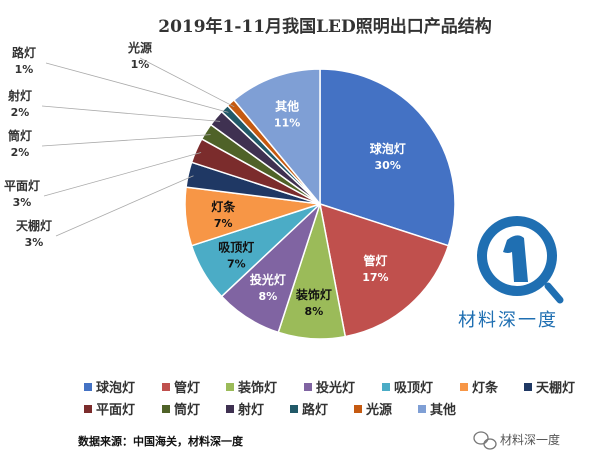  I want to click on legend-swatch-dengtiao, so click(464, 387).